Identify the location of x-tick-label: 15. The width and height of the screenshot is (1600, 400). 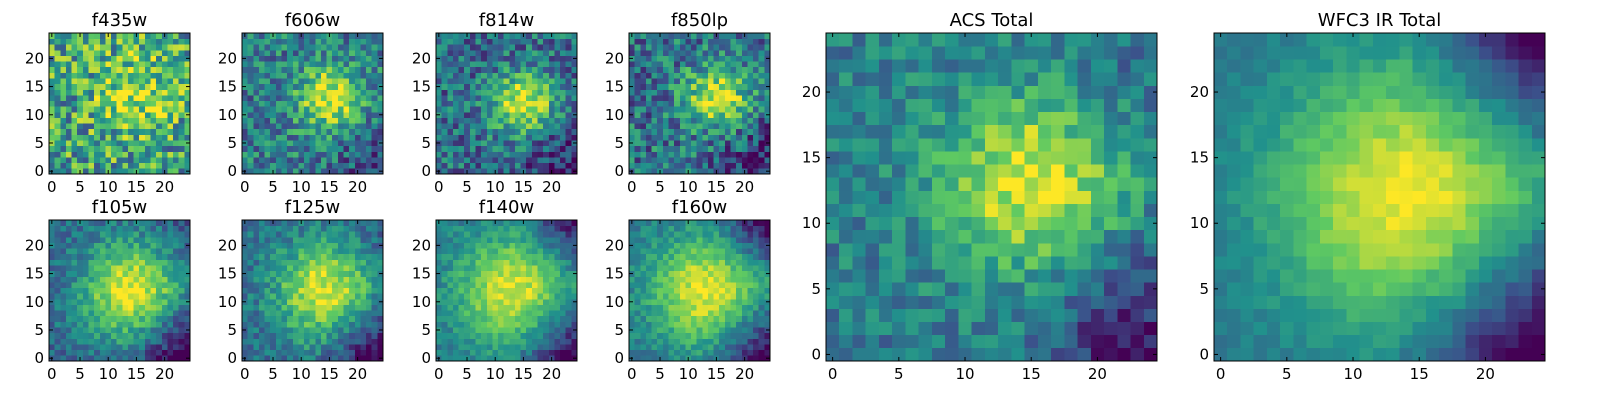
(329, 374).